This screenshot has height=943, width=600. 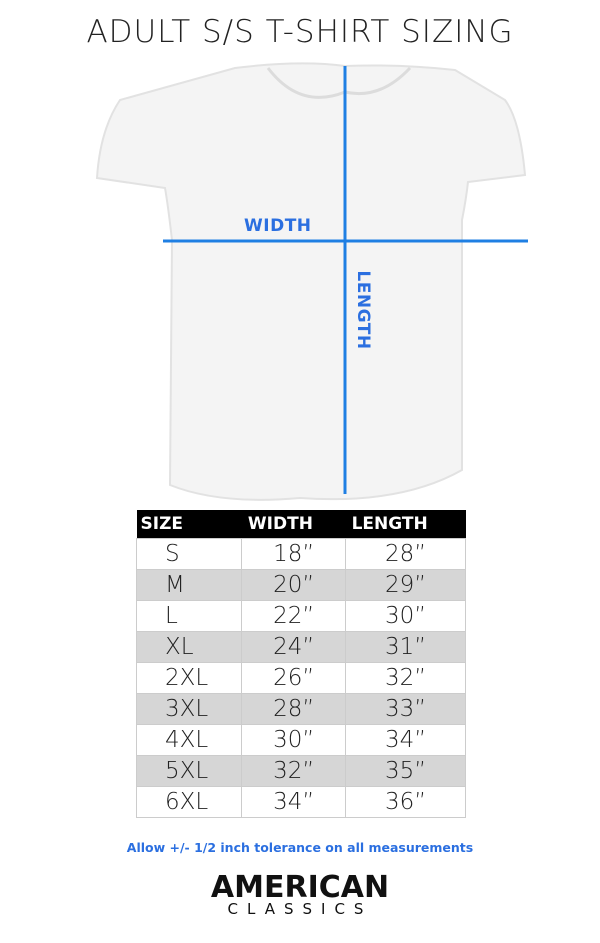 I want to click on cell-size: 5XL, so click(x=189, y=771).